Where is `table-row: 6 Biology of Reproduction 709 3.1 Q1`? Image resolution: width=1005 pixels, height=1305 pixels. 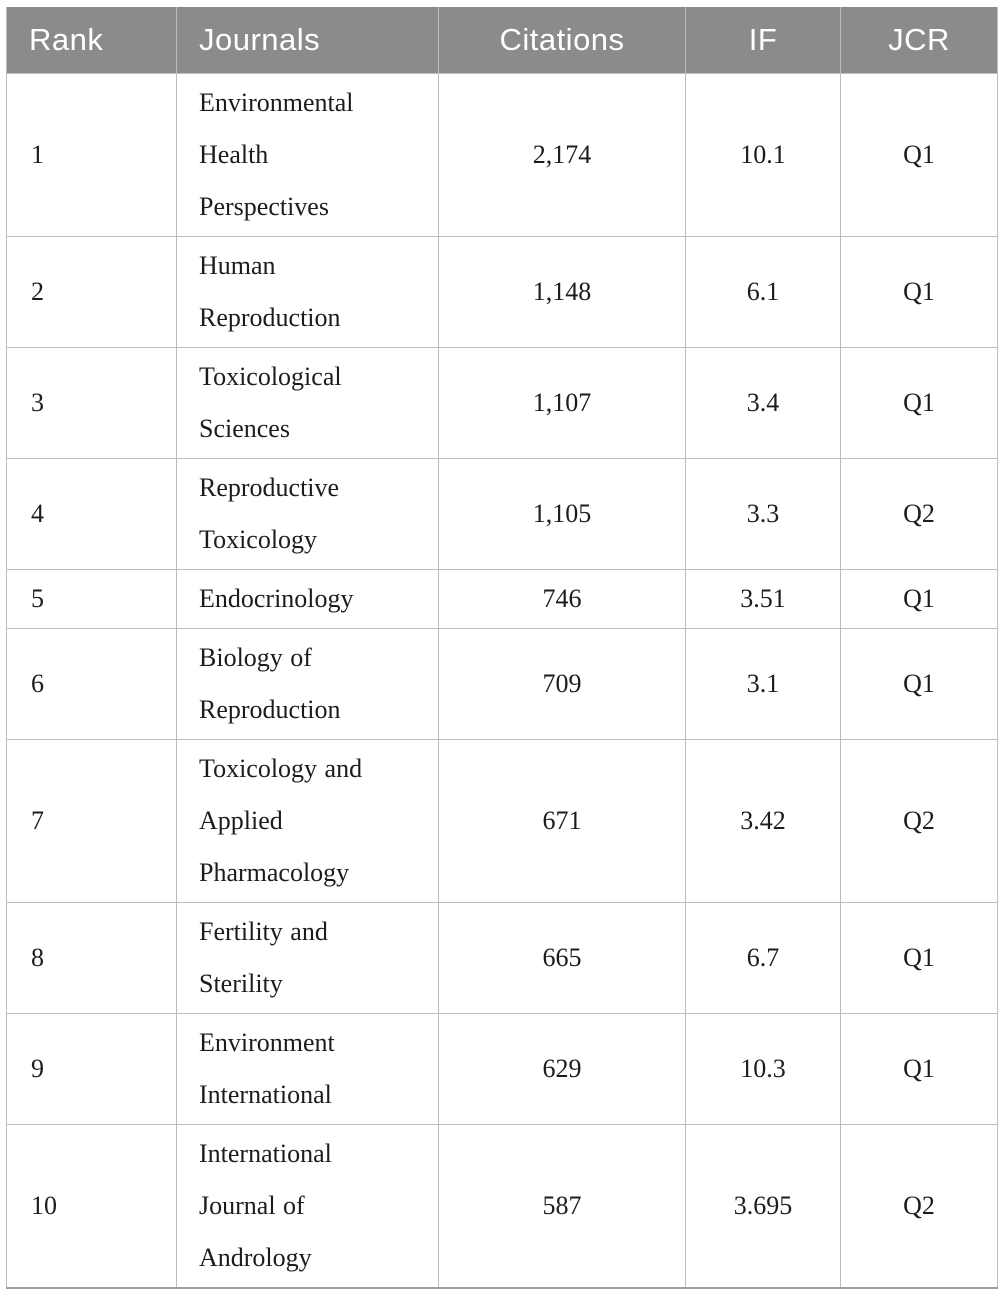 table-row: 6 Biology of Reproduction 709 3.1 Q1 is located at coordinates (502, 684).